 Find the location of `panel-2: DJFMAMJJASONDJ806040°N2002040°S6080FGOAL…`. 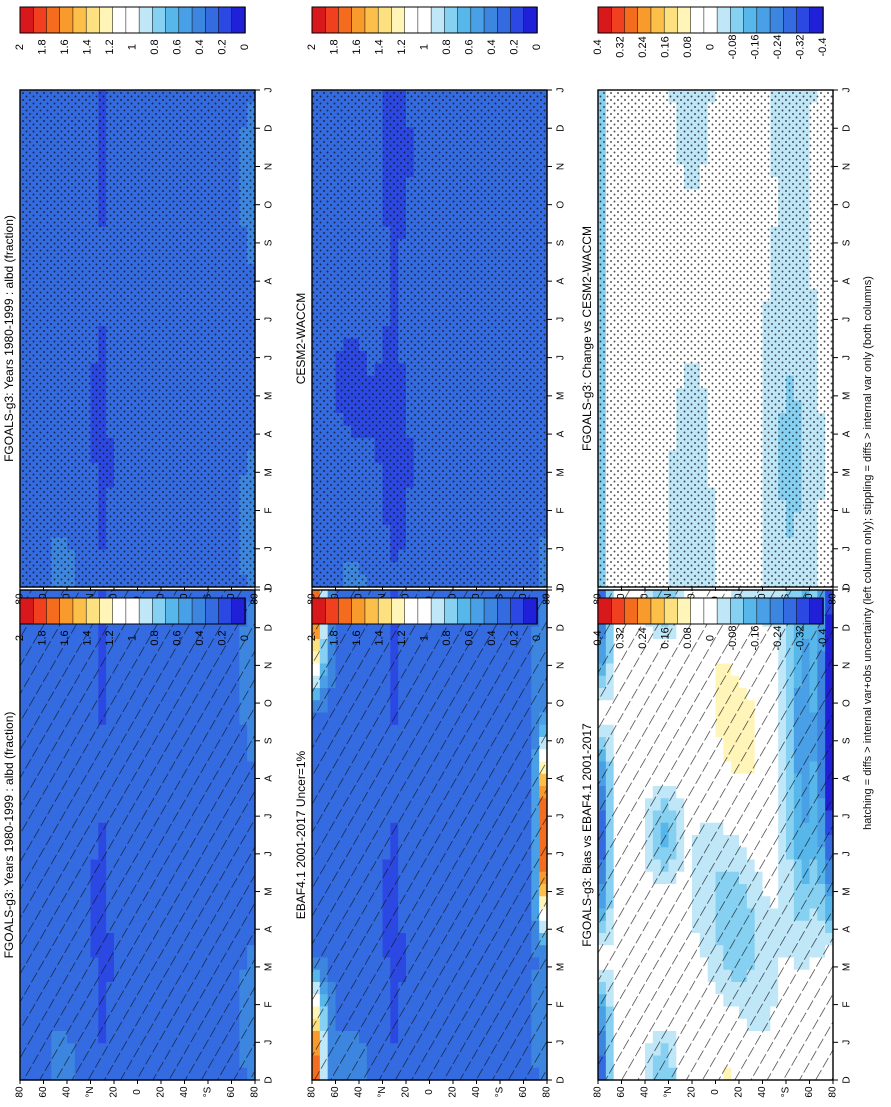

panel-2: DJFMAMJJASONDJ806040°N2002040°S6080FGOAL… is located at coordinates (138, 346).